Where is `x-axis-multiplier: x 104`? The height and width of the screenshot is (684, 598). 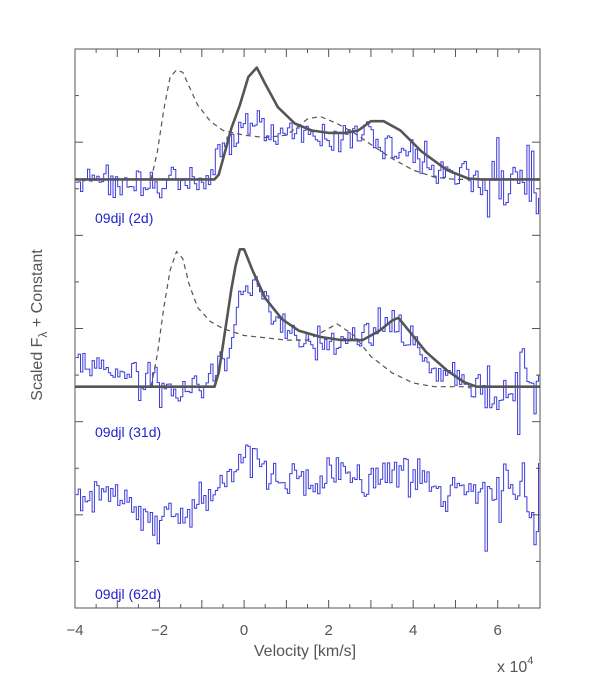 x-axis-multiplier: x 104 is located at coordinates (515, 665).